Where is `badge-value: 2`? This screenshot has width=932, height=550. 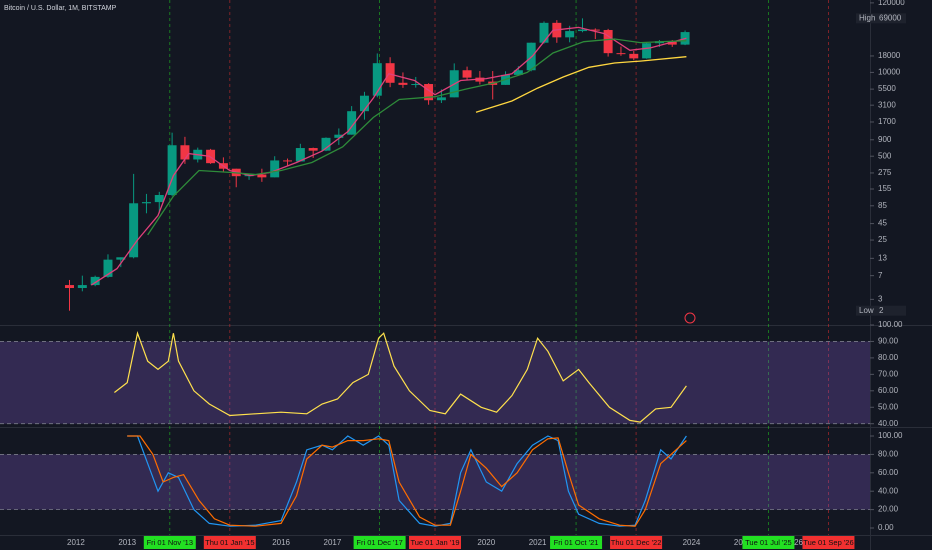
badge-value: 2 is located at coordinates (881, 310).